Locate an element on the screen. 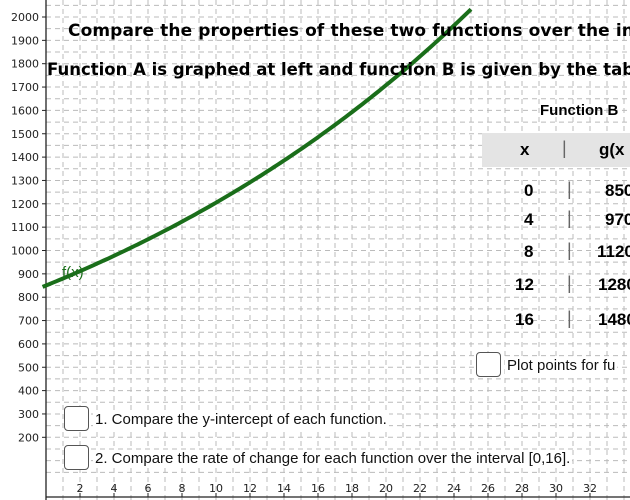 The width and height of the screenshot is (630, 500). row-g: 1480 is located at coordinates (614, 319).